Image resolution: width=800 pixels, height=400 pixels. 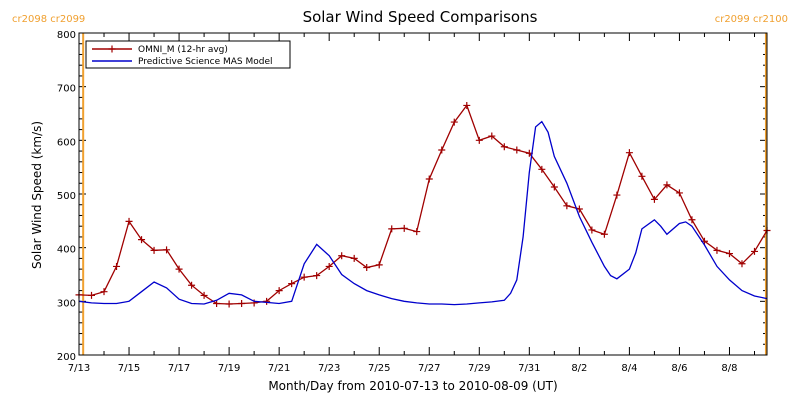 I want to click on y-tick-label: 300, so click(x=66, y=303).